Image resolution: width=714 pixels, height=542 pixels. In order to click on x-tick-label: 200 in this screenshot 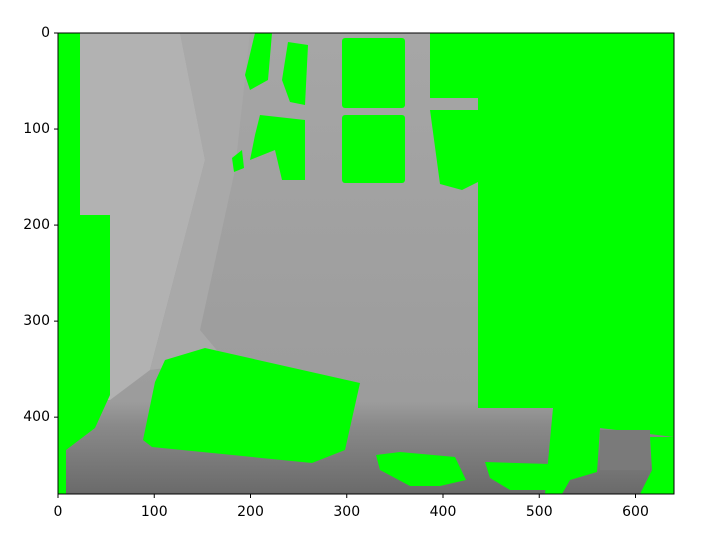, I will do `click(250, 512)`.